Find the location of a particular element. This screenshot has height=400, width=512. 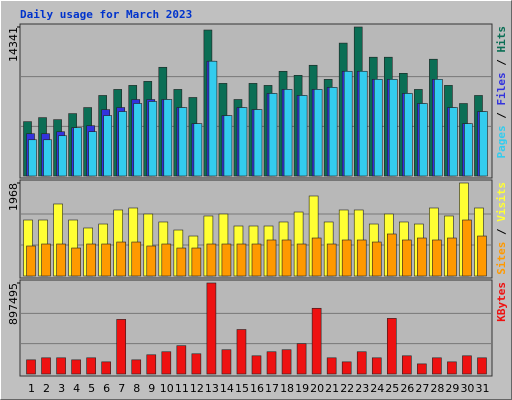

legend-entry: KBytes is located at coordinates (501, 302).